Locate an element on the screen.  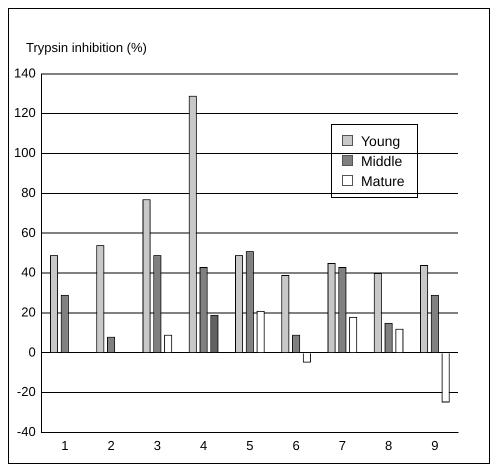
y-axis-title: Trypsin inhibition (%) is located at coordinates (86, 47).